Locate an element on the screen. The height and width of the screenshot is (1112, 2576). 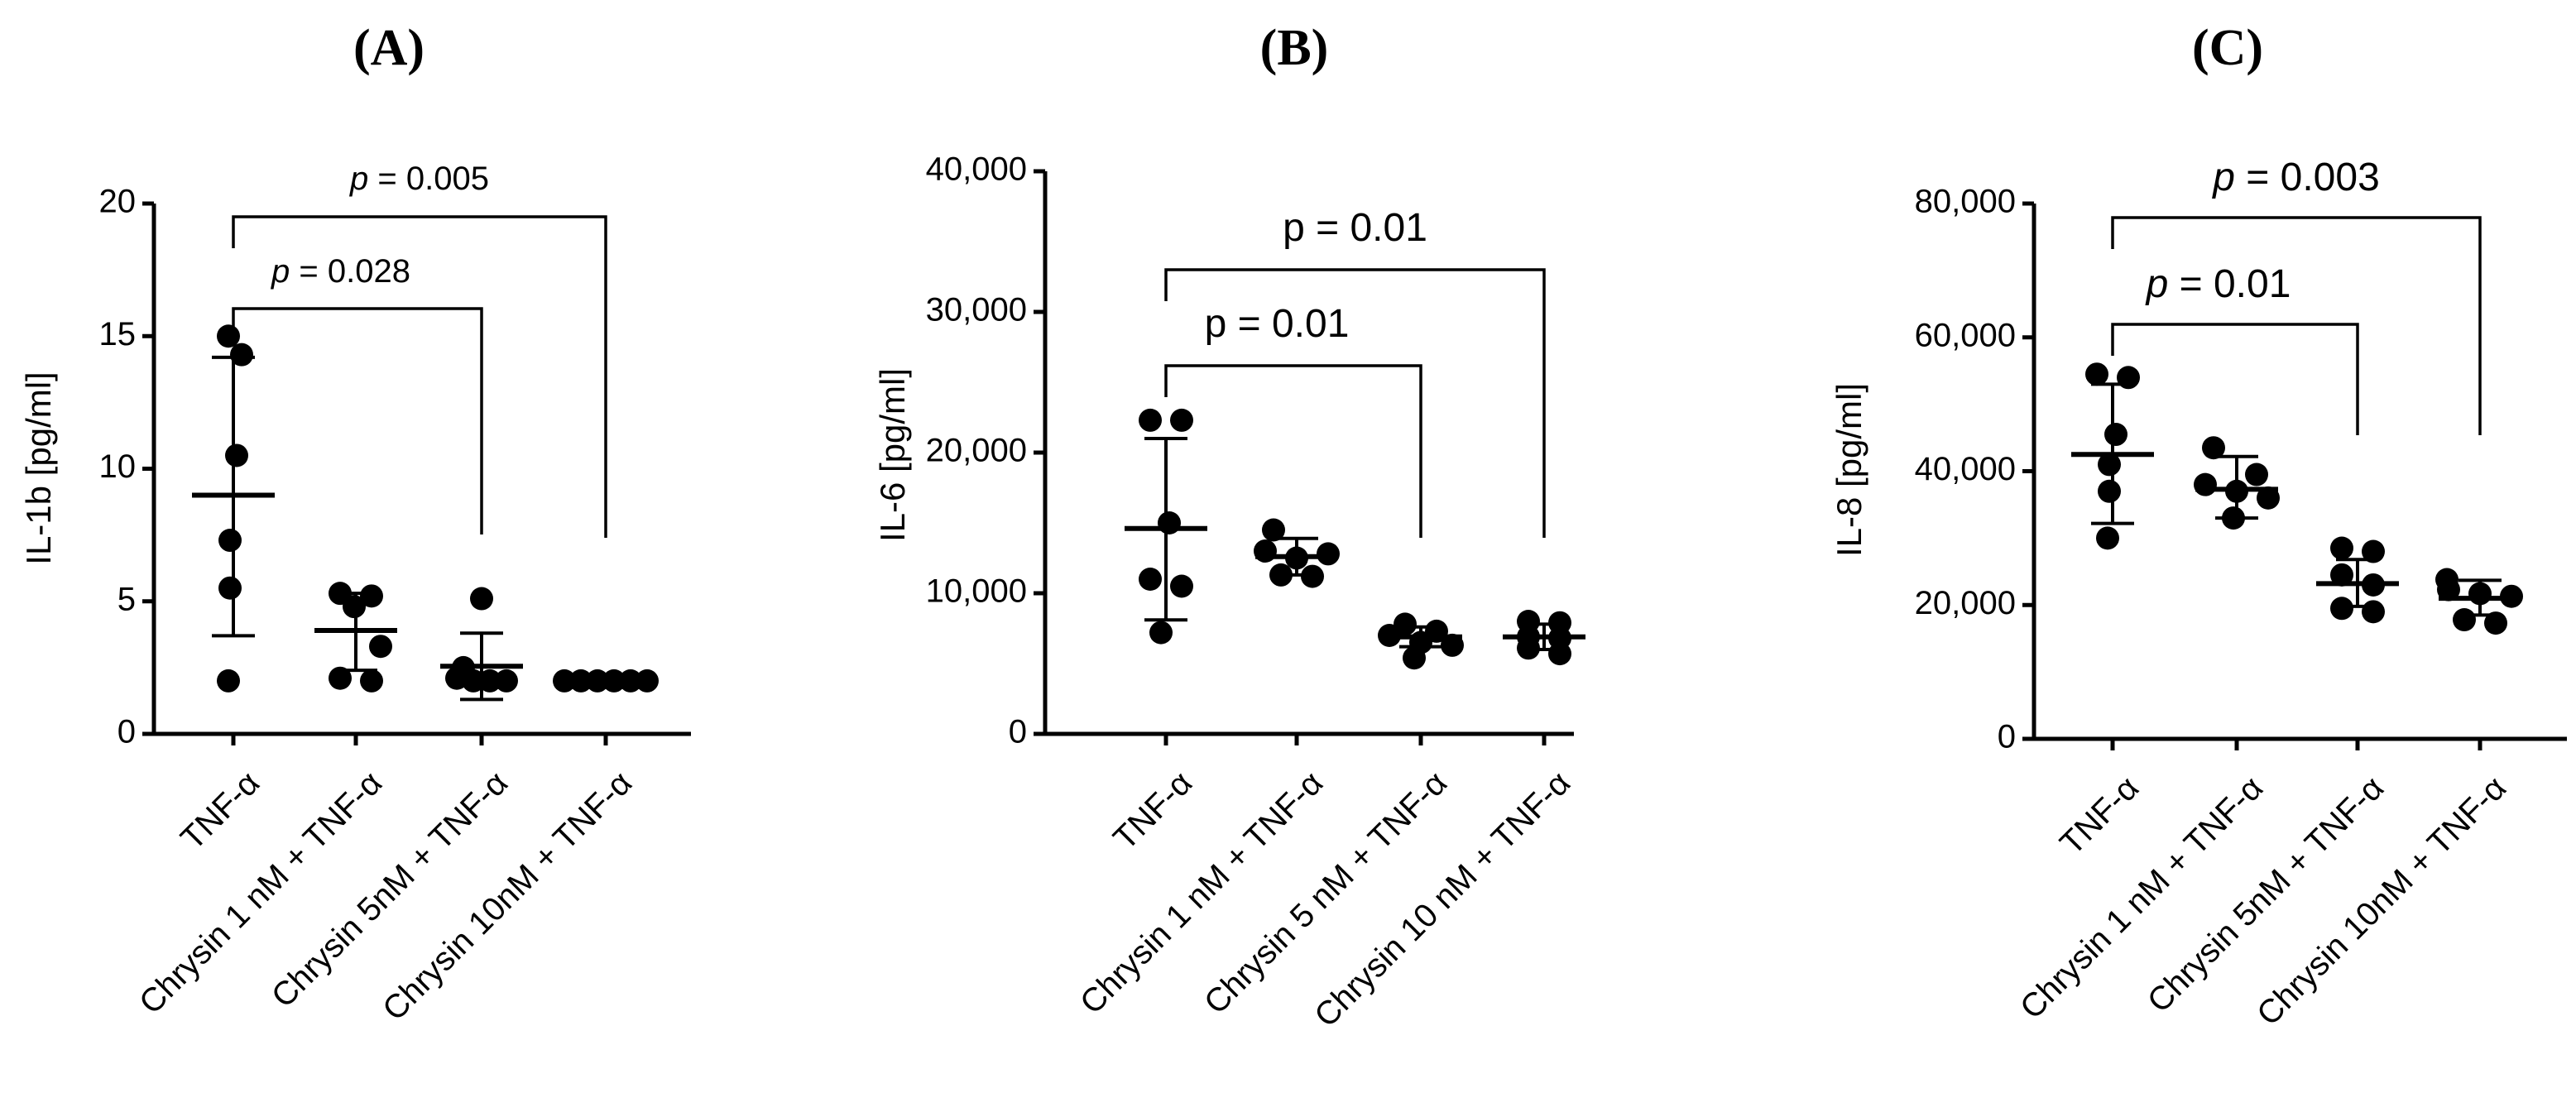
panel-title: (A) is located at coordinates (389, 48).